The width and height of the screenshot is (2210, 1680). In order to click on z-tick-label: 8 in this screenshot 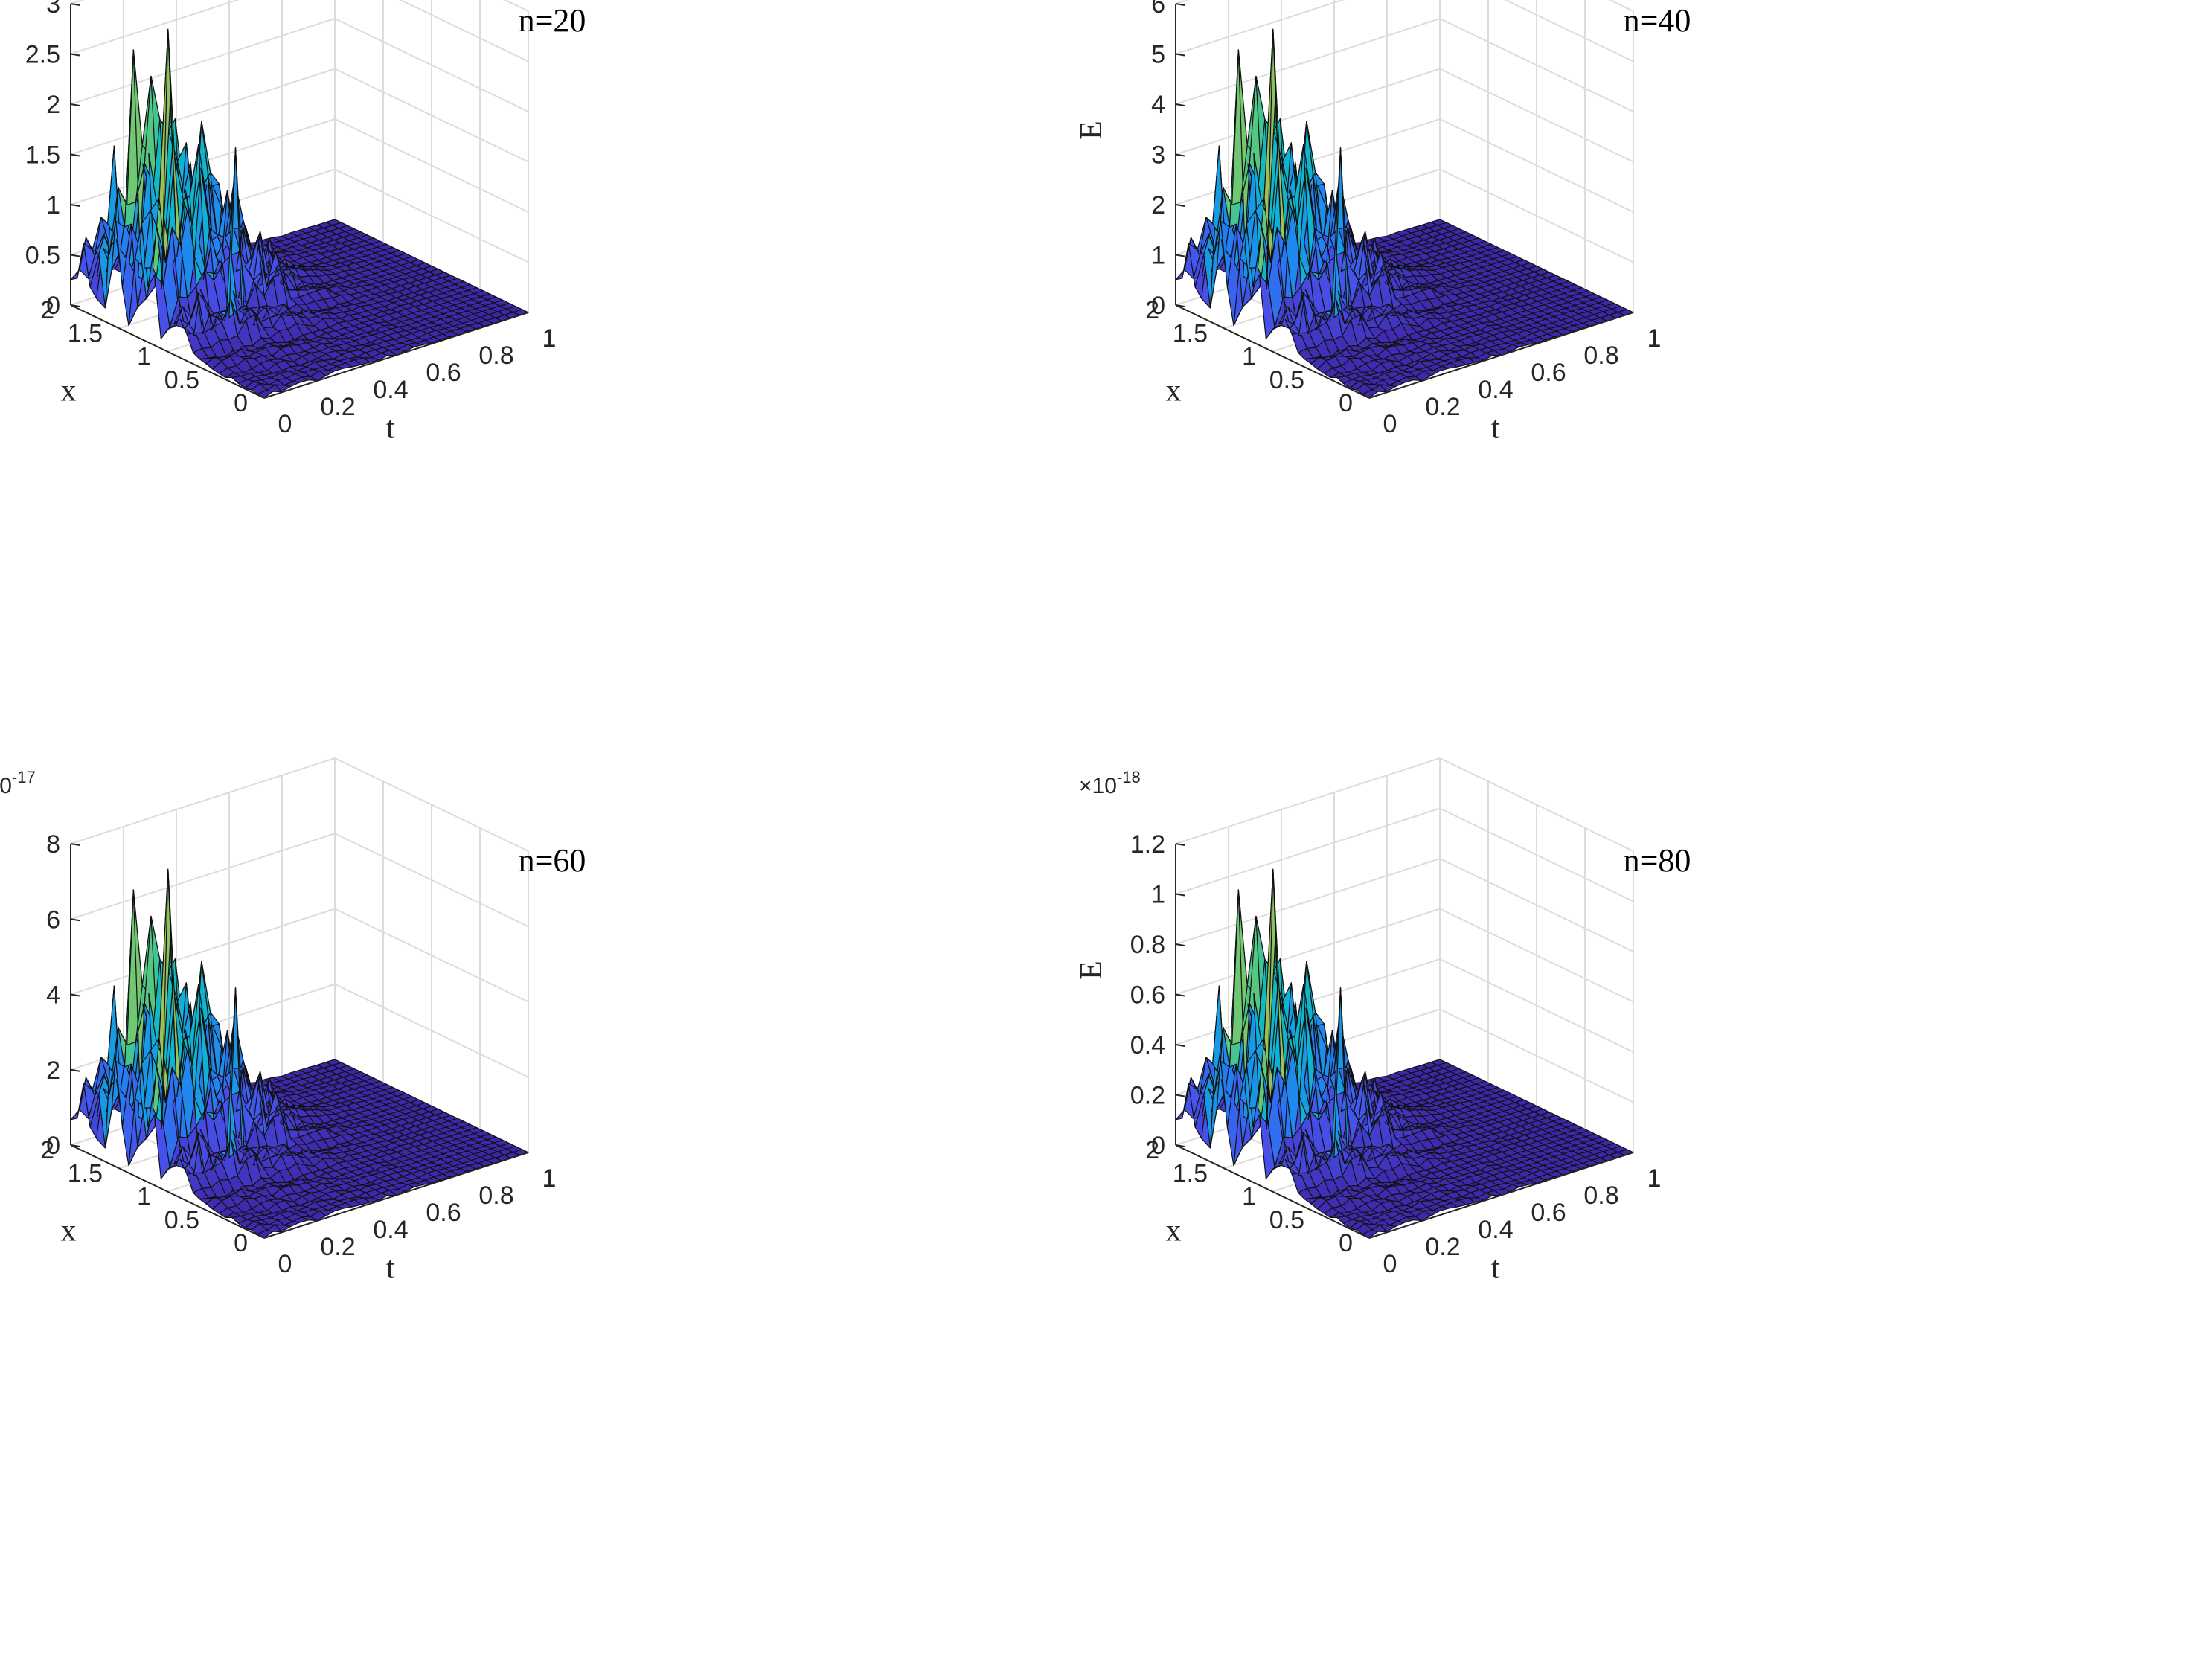, I will do `click(53, 844)`.